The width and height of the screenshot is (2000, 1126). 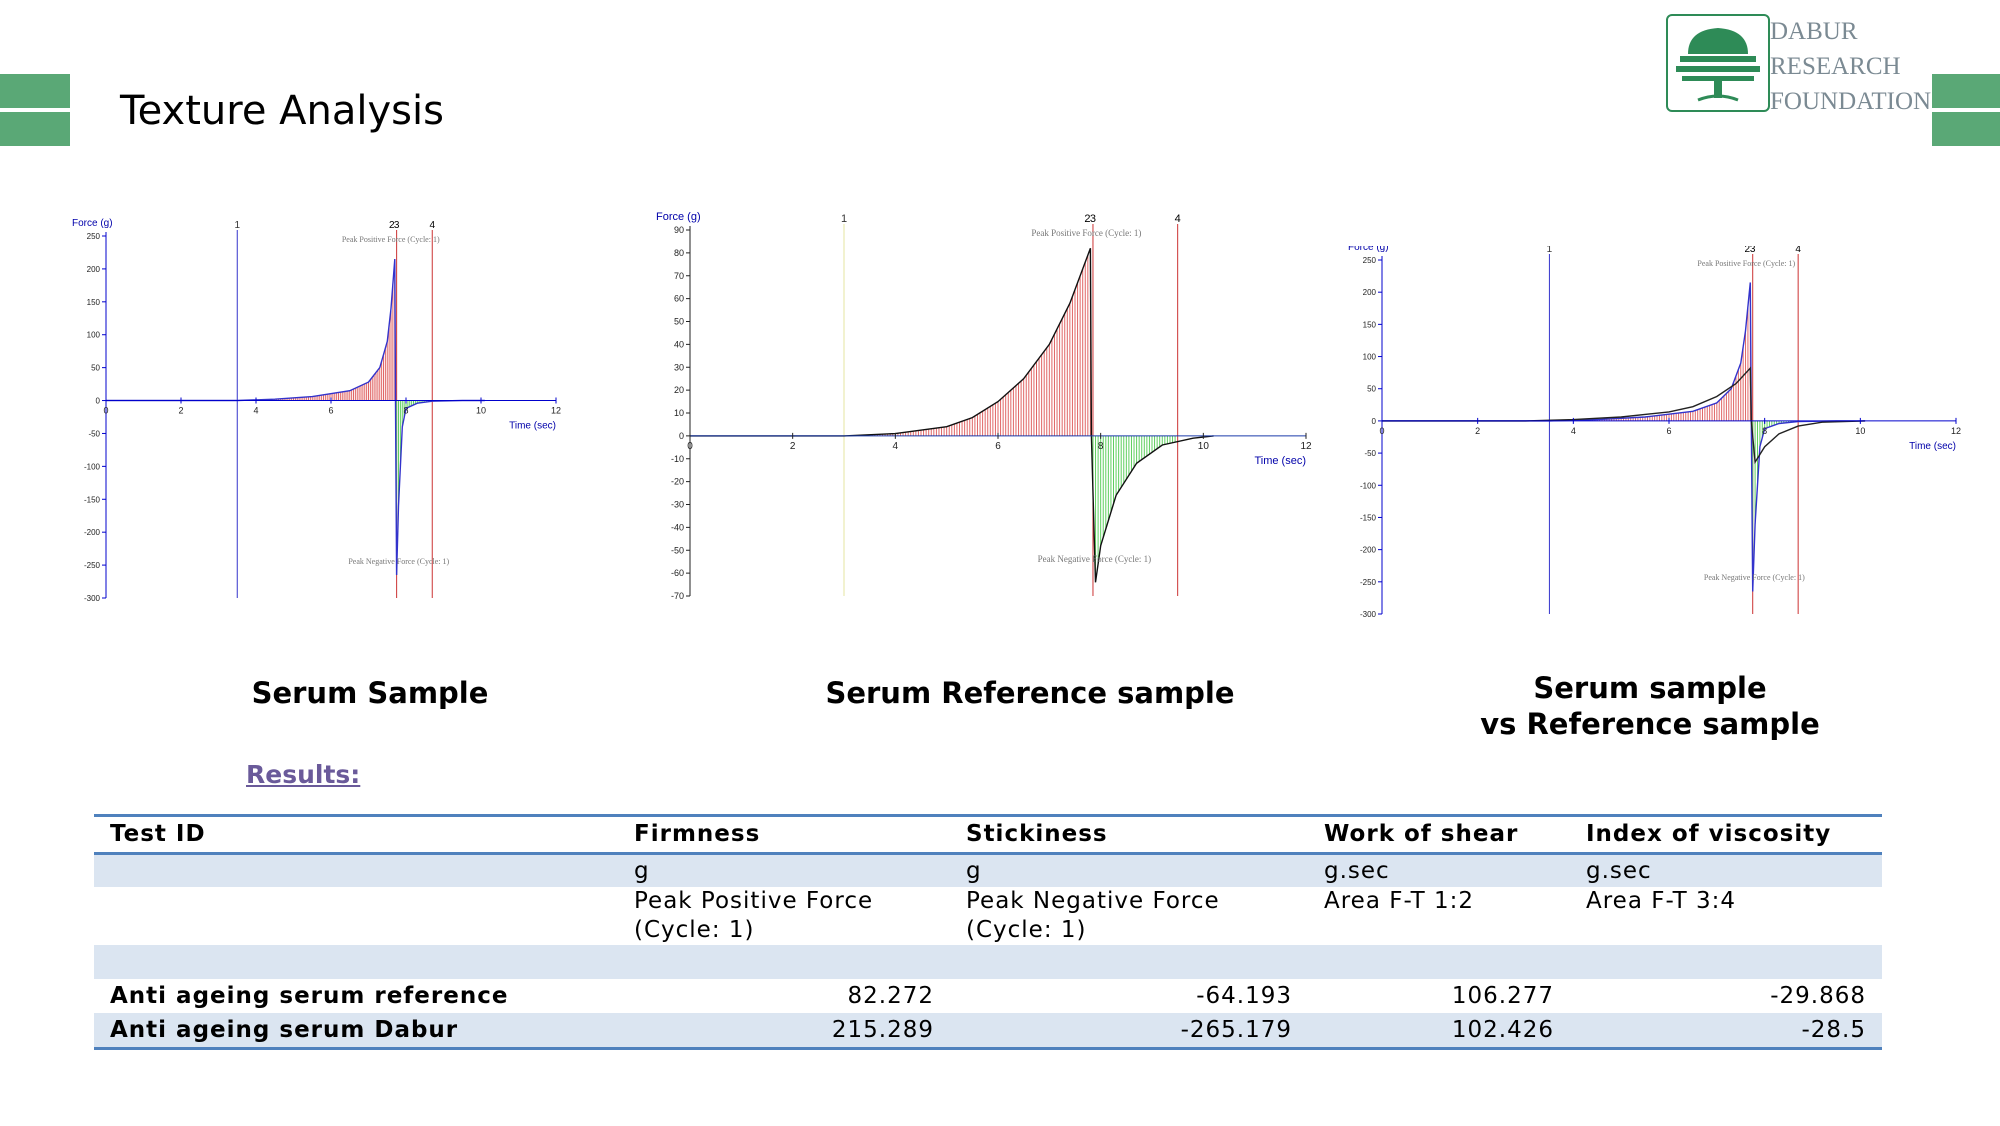 What do you see at coordinates (1399, 901) in the screenshot?
I see `description-line: Area F-T 1:2` at bounding box center [1399, 901].